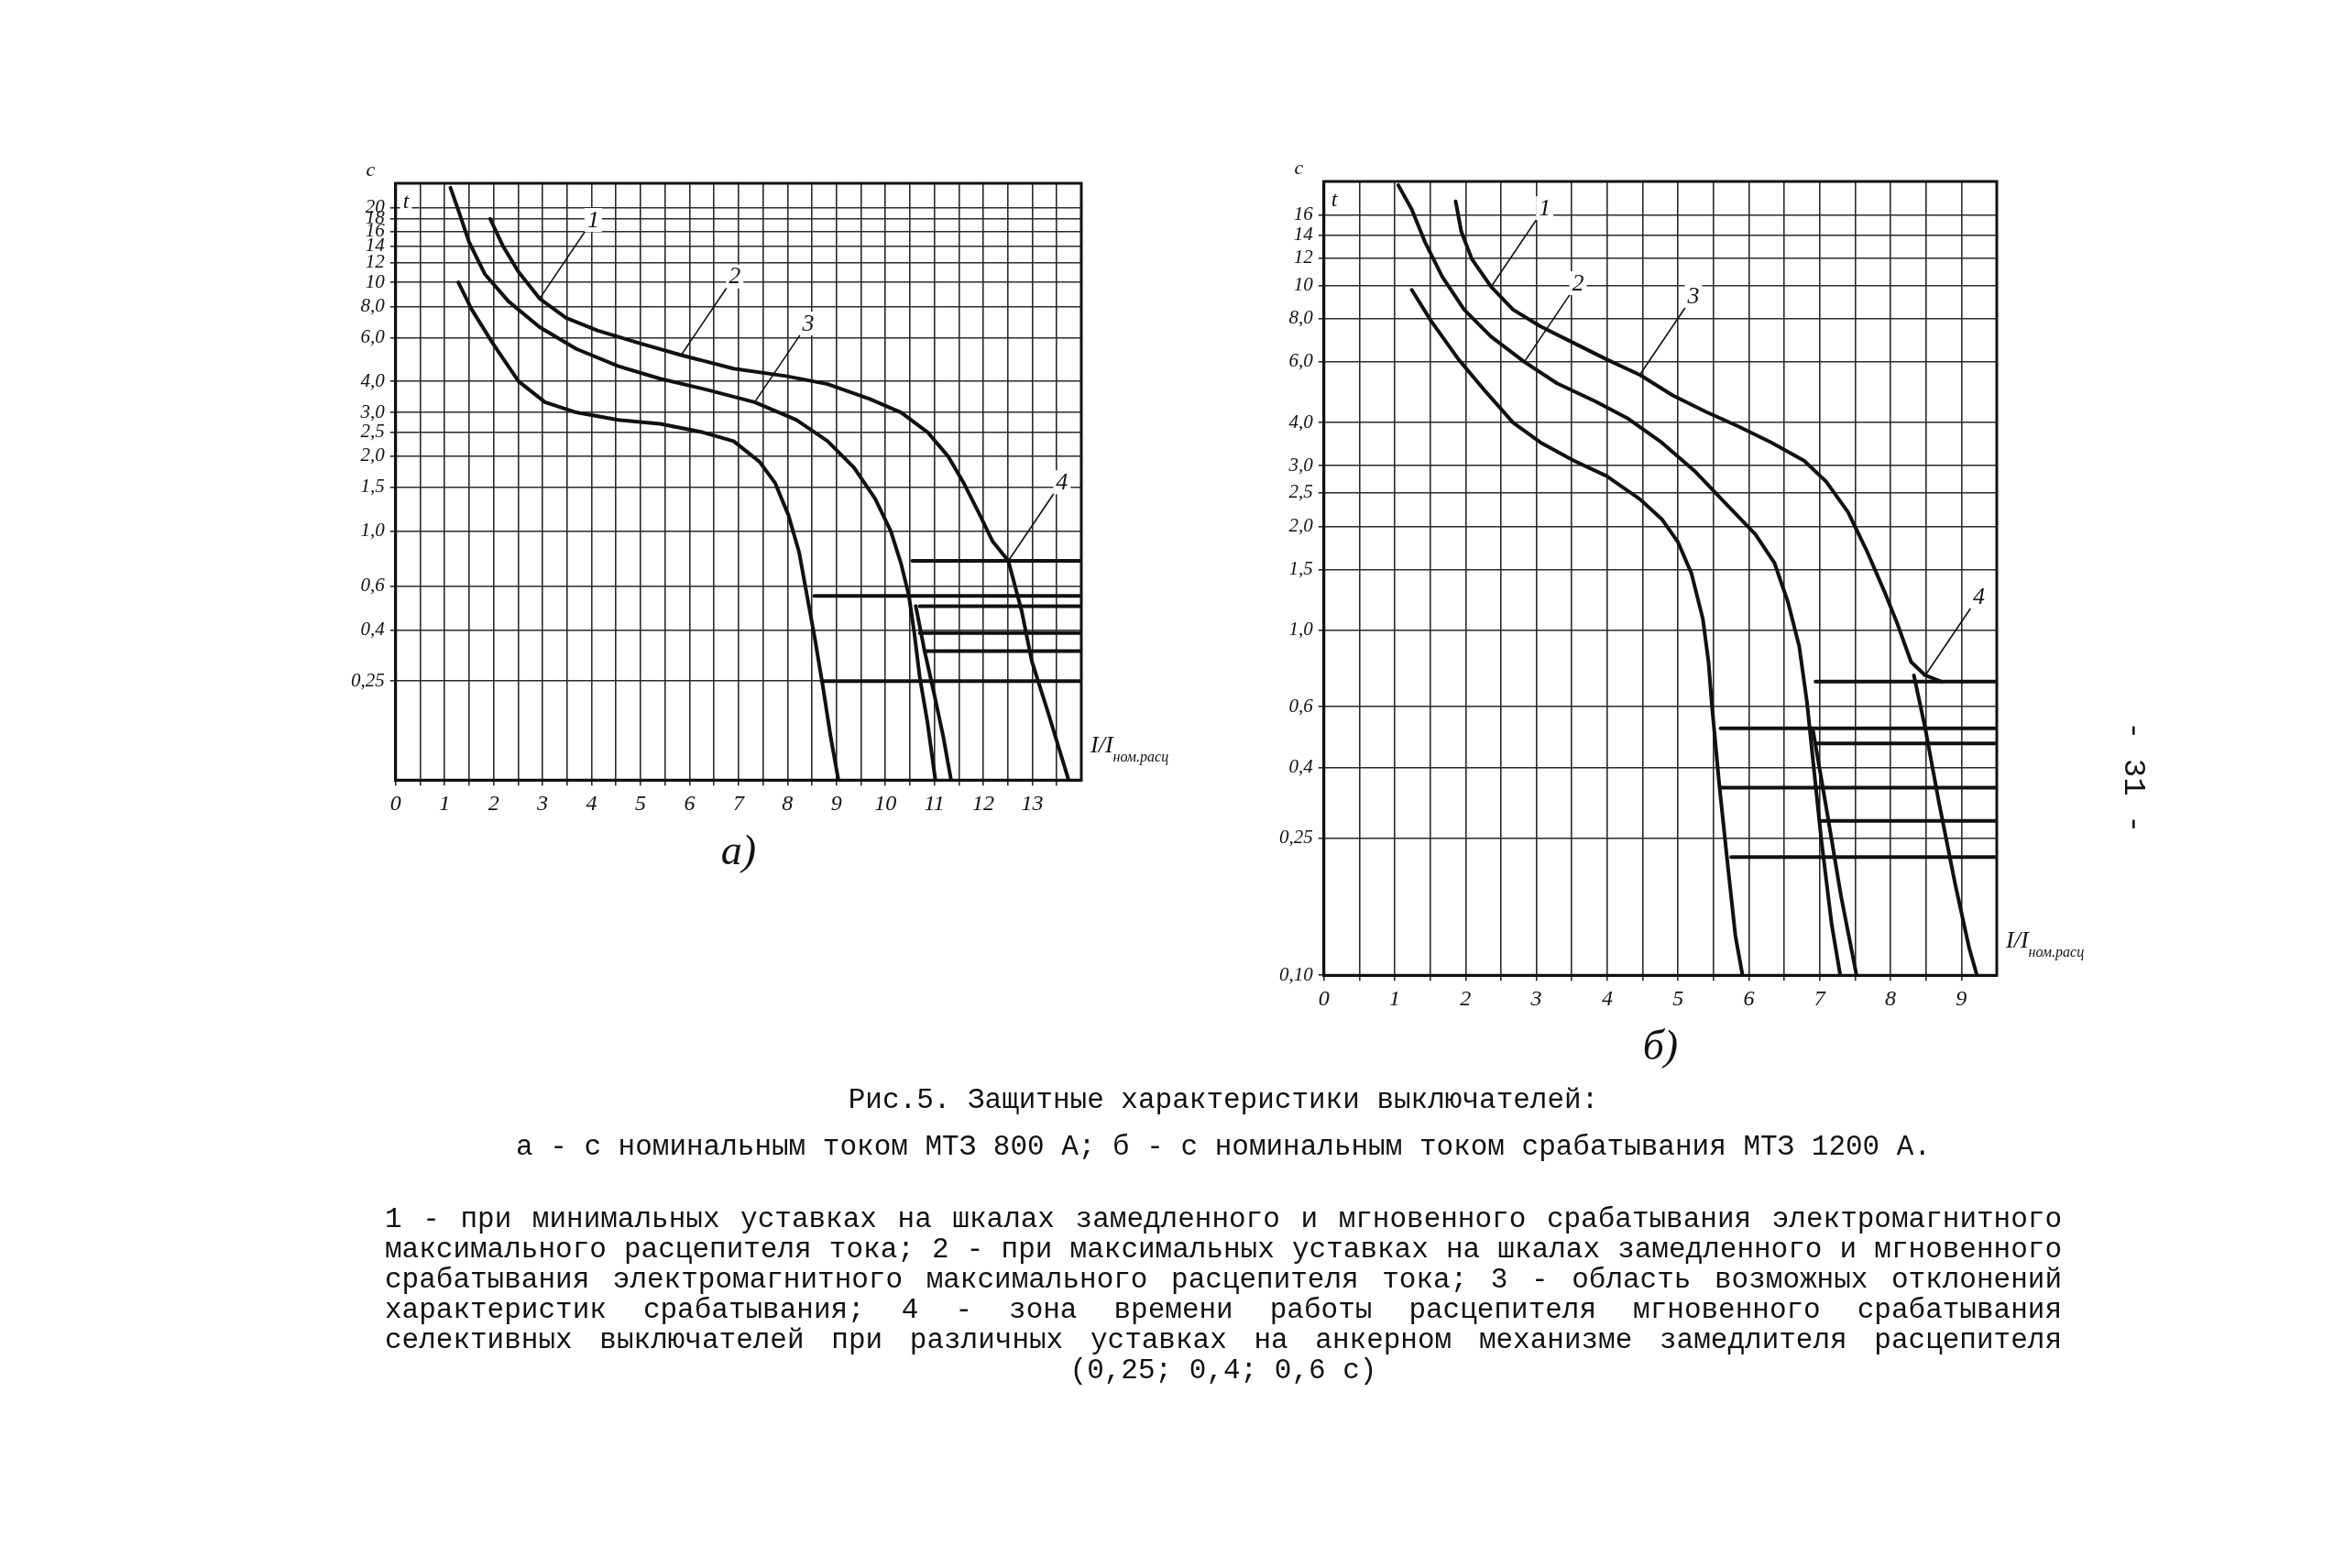 The image size is (2334, 1568). Describe the element at coordinates (1303, 257) in the screenshot. I see `y-tick-label: 12` at that location.